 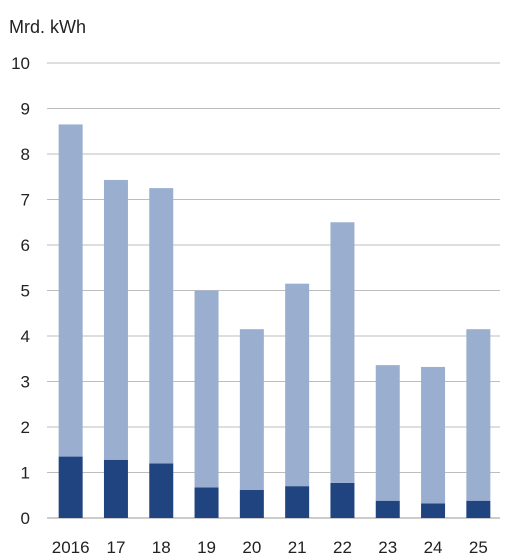 What do you see at coordinates (47, 27) in the screenshot?
I see `y-axis-unit-label: Mrd. kWh` at bounding box center [47, 27].